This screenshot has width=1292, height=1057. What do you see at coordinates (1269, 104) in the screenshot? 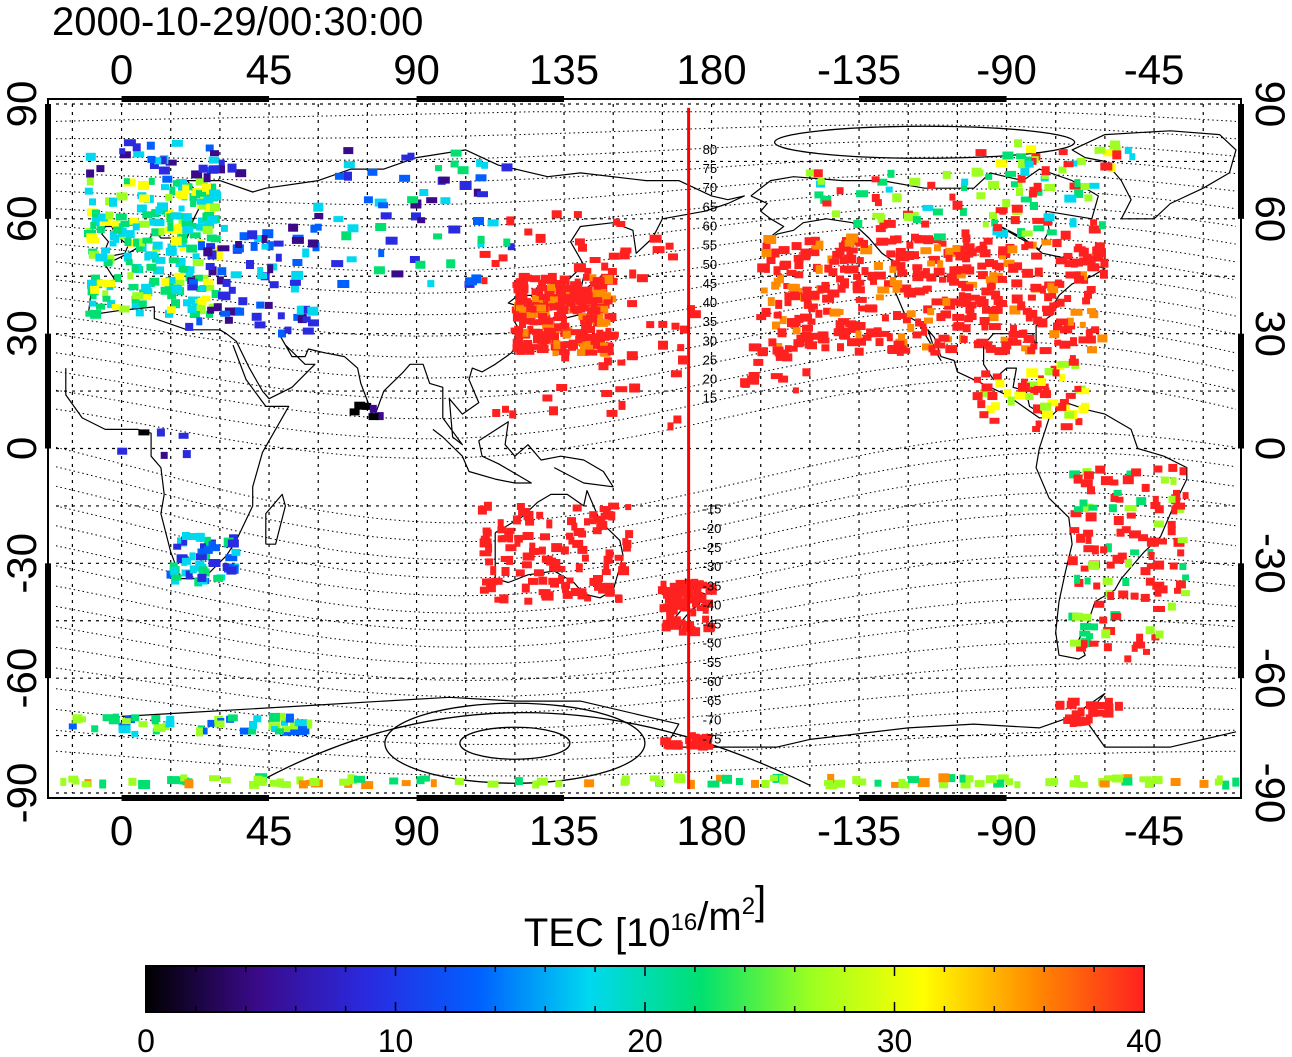
I see `right-lat-tick-label: 90` at bounding box center [1269, 104].